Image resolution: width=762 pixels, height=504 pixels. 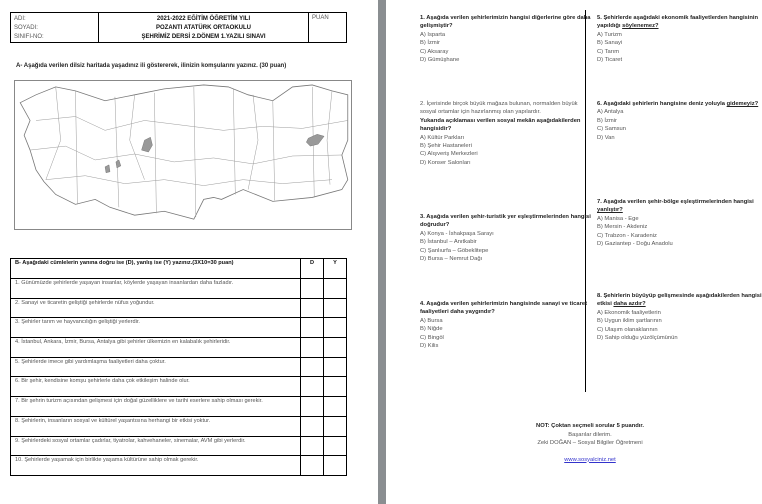 I want to click on answer-option: C) Ulaşım olanaklarının, so click(x=627, y=329).